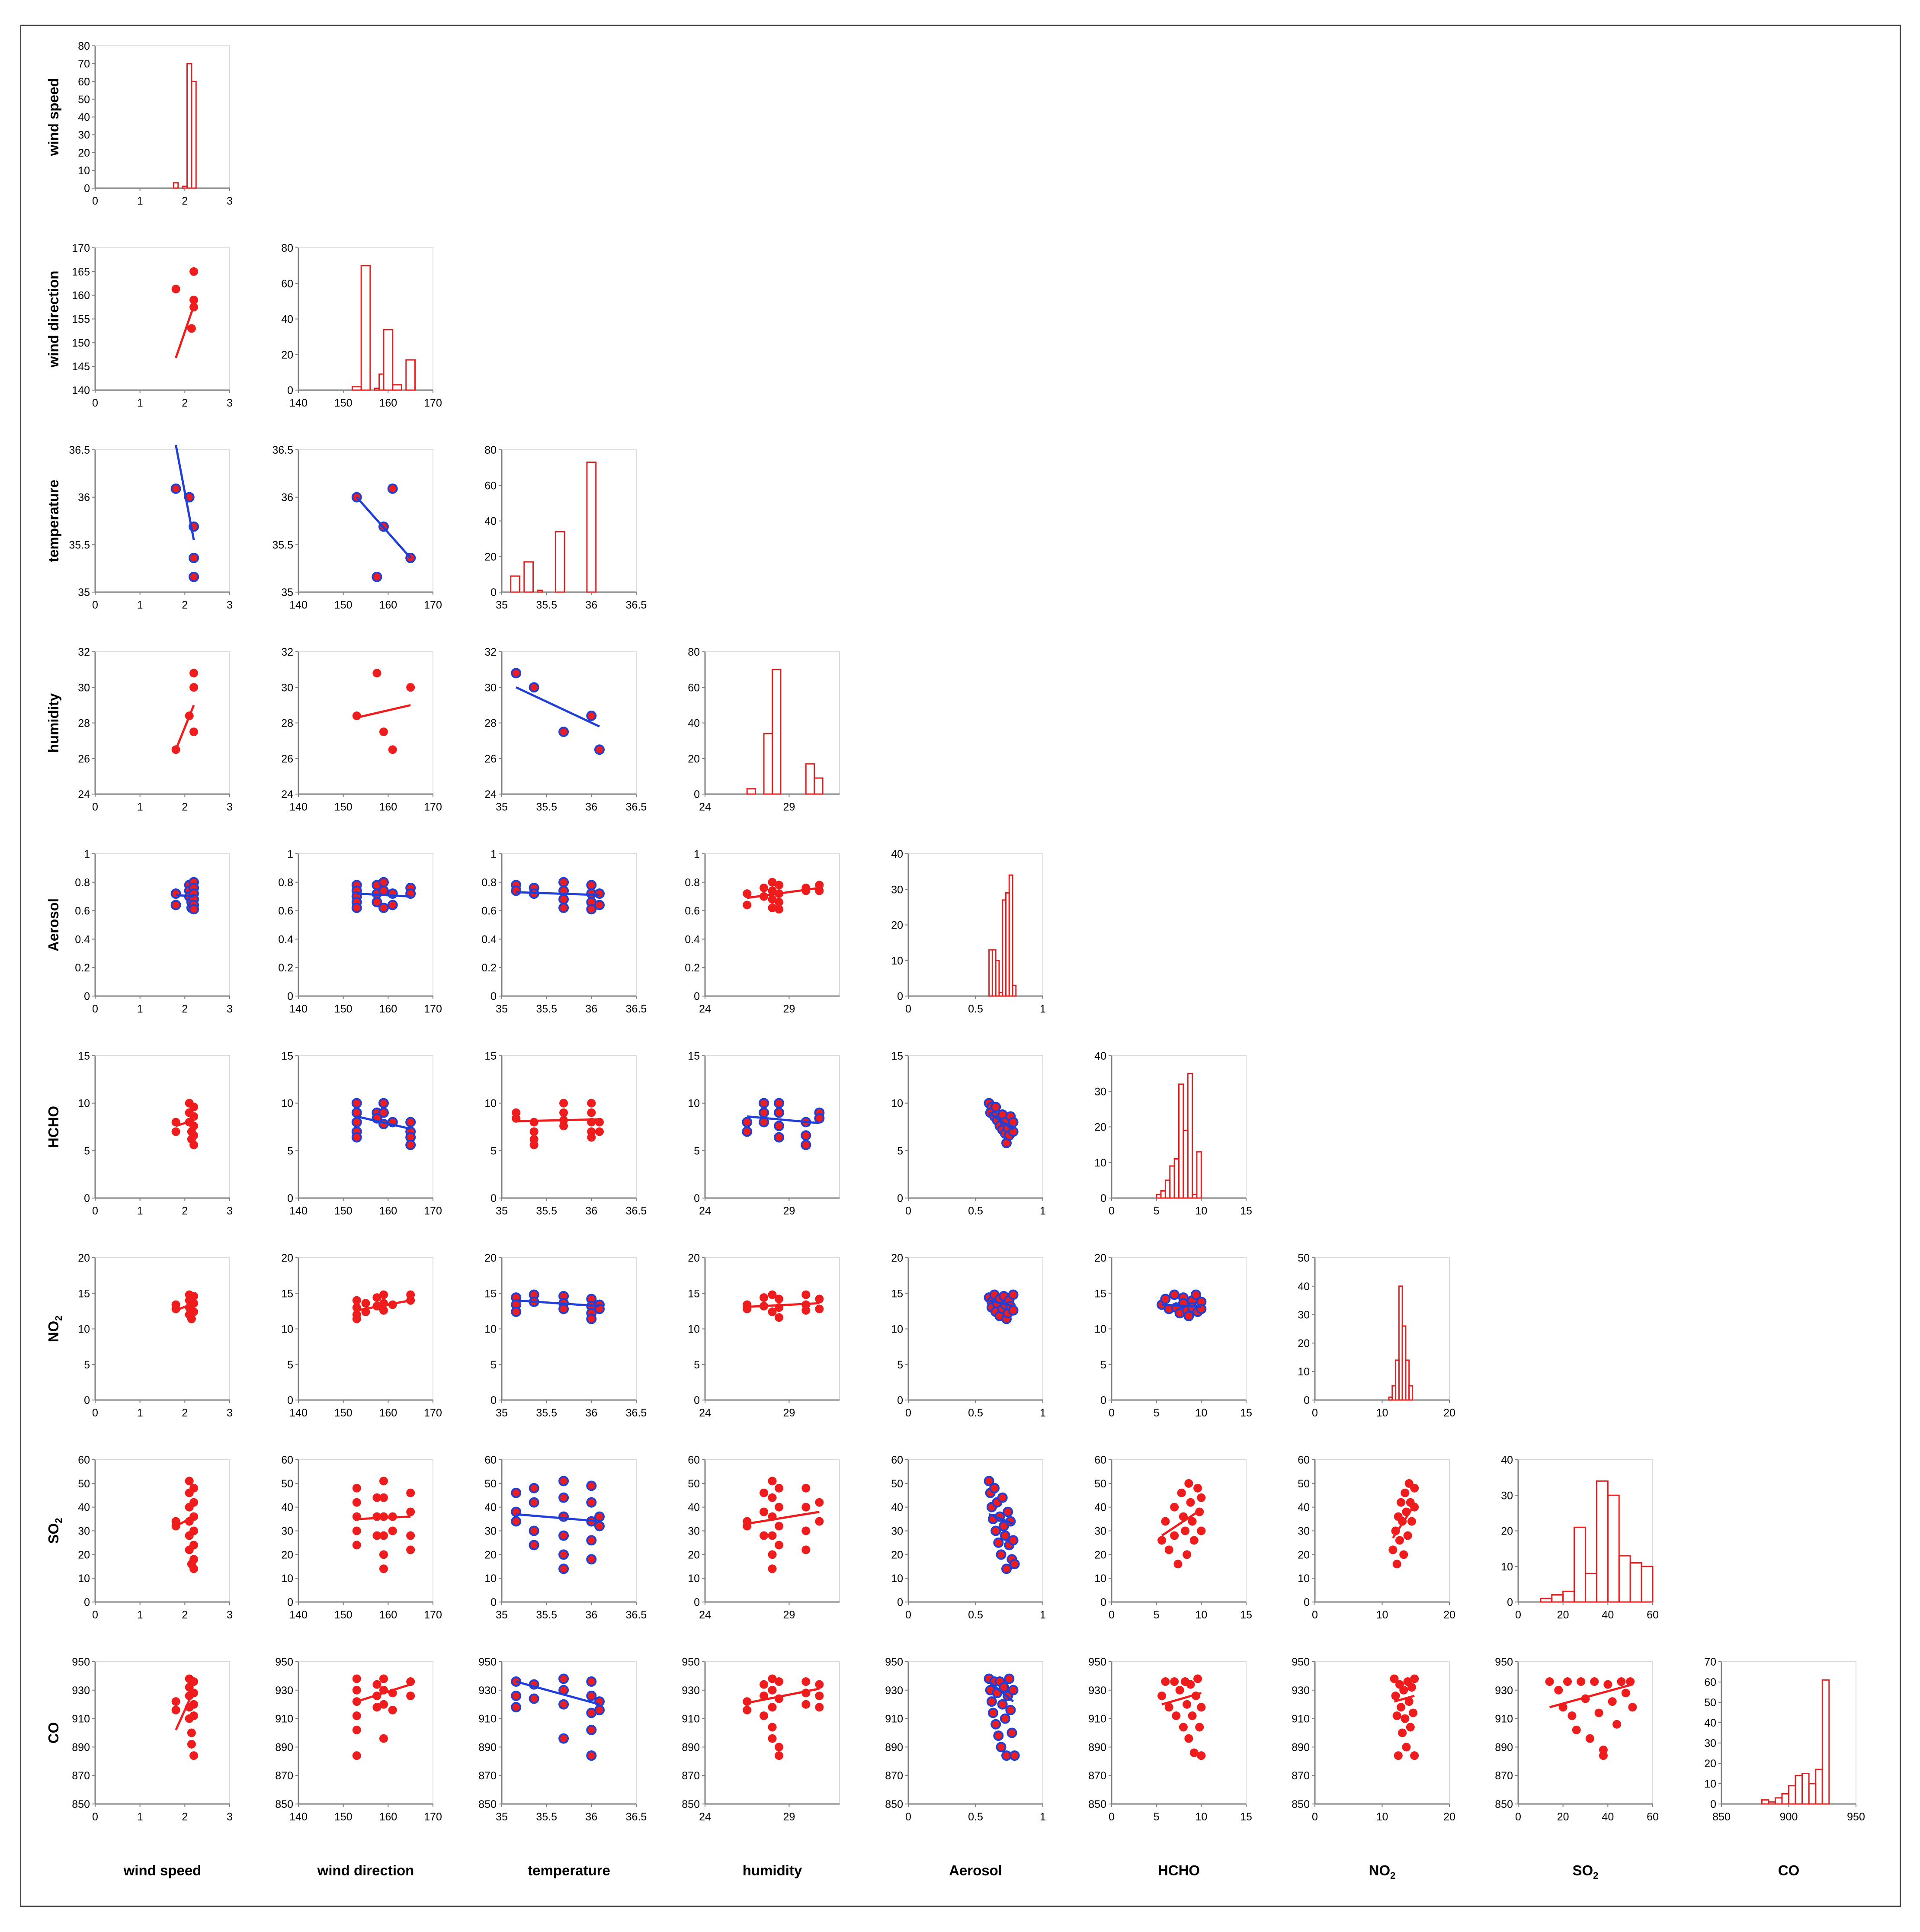  I want to click on x-tick-label: 35, so click(502, 1413).